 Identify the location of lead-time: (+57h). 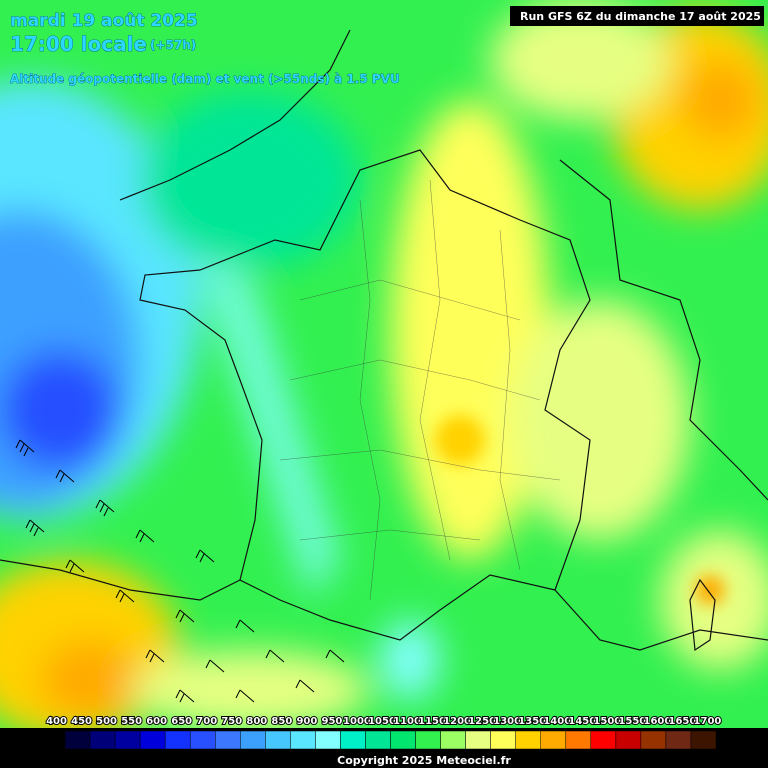
(173, 45).